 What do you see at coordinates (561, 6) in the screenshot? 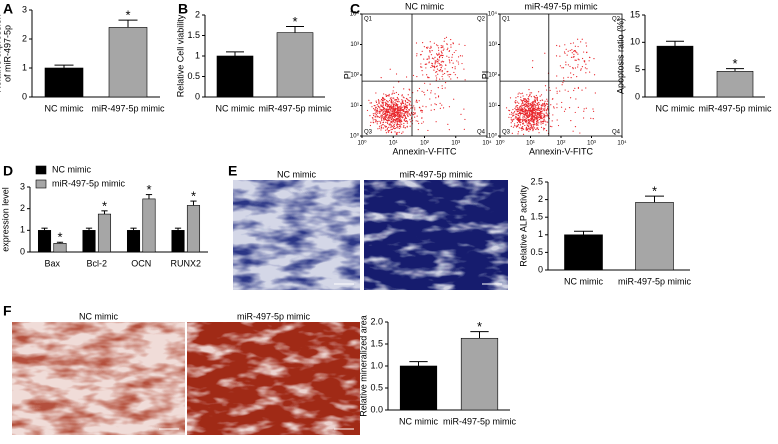
I see `plot-title: miR-497-5p mimic` at bounding box center [561, 6].